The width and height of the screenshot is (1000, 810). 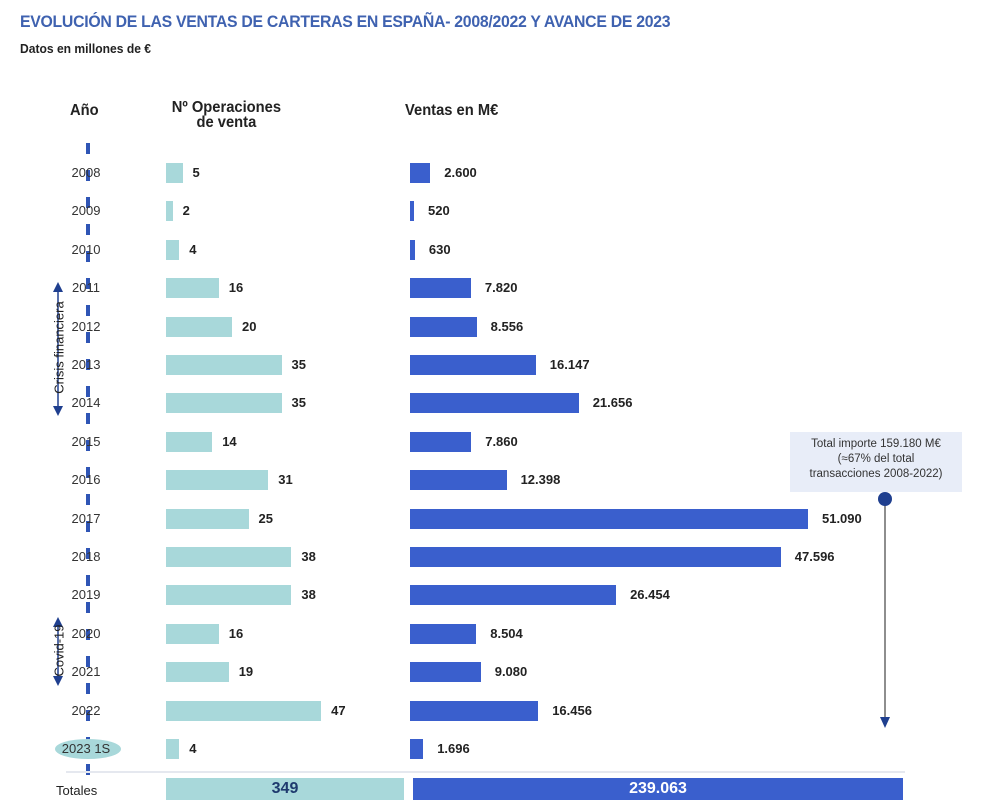 What do you see at coordinates (86, 288) in the screenshot?
I see `year-label: 2011` at bounding box center [86, 288].